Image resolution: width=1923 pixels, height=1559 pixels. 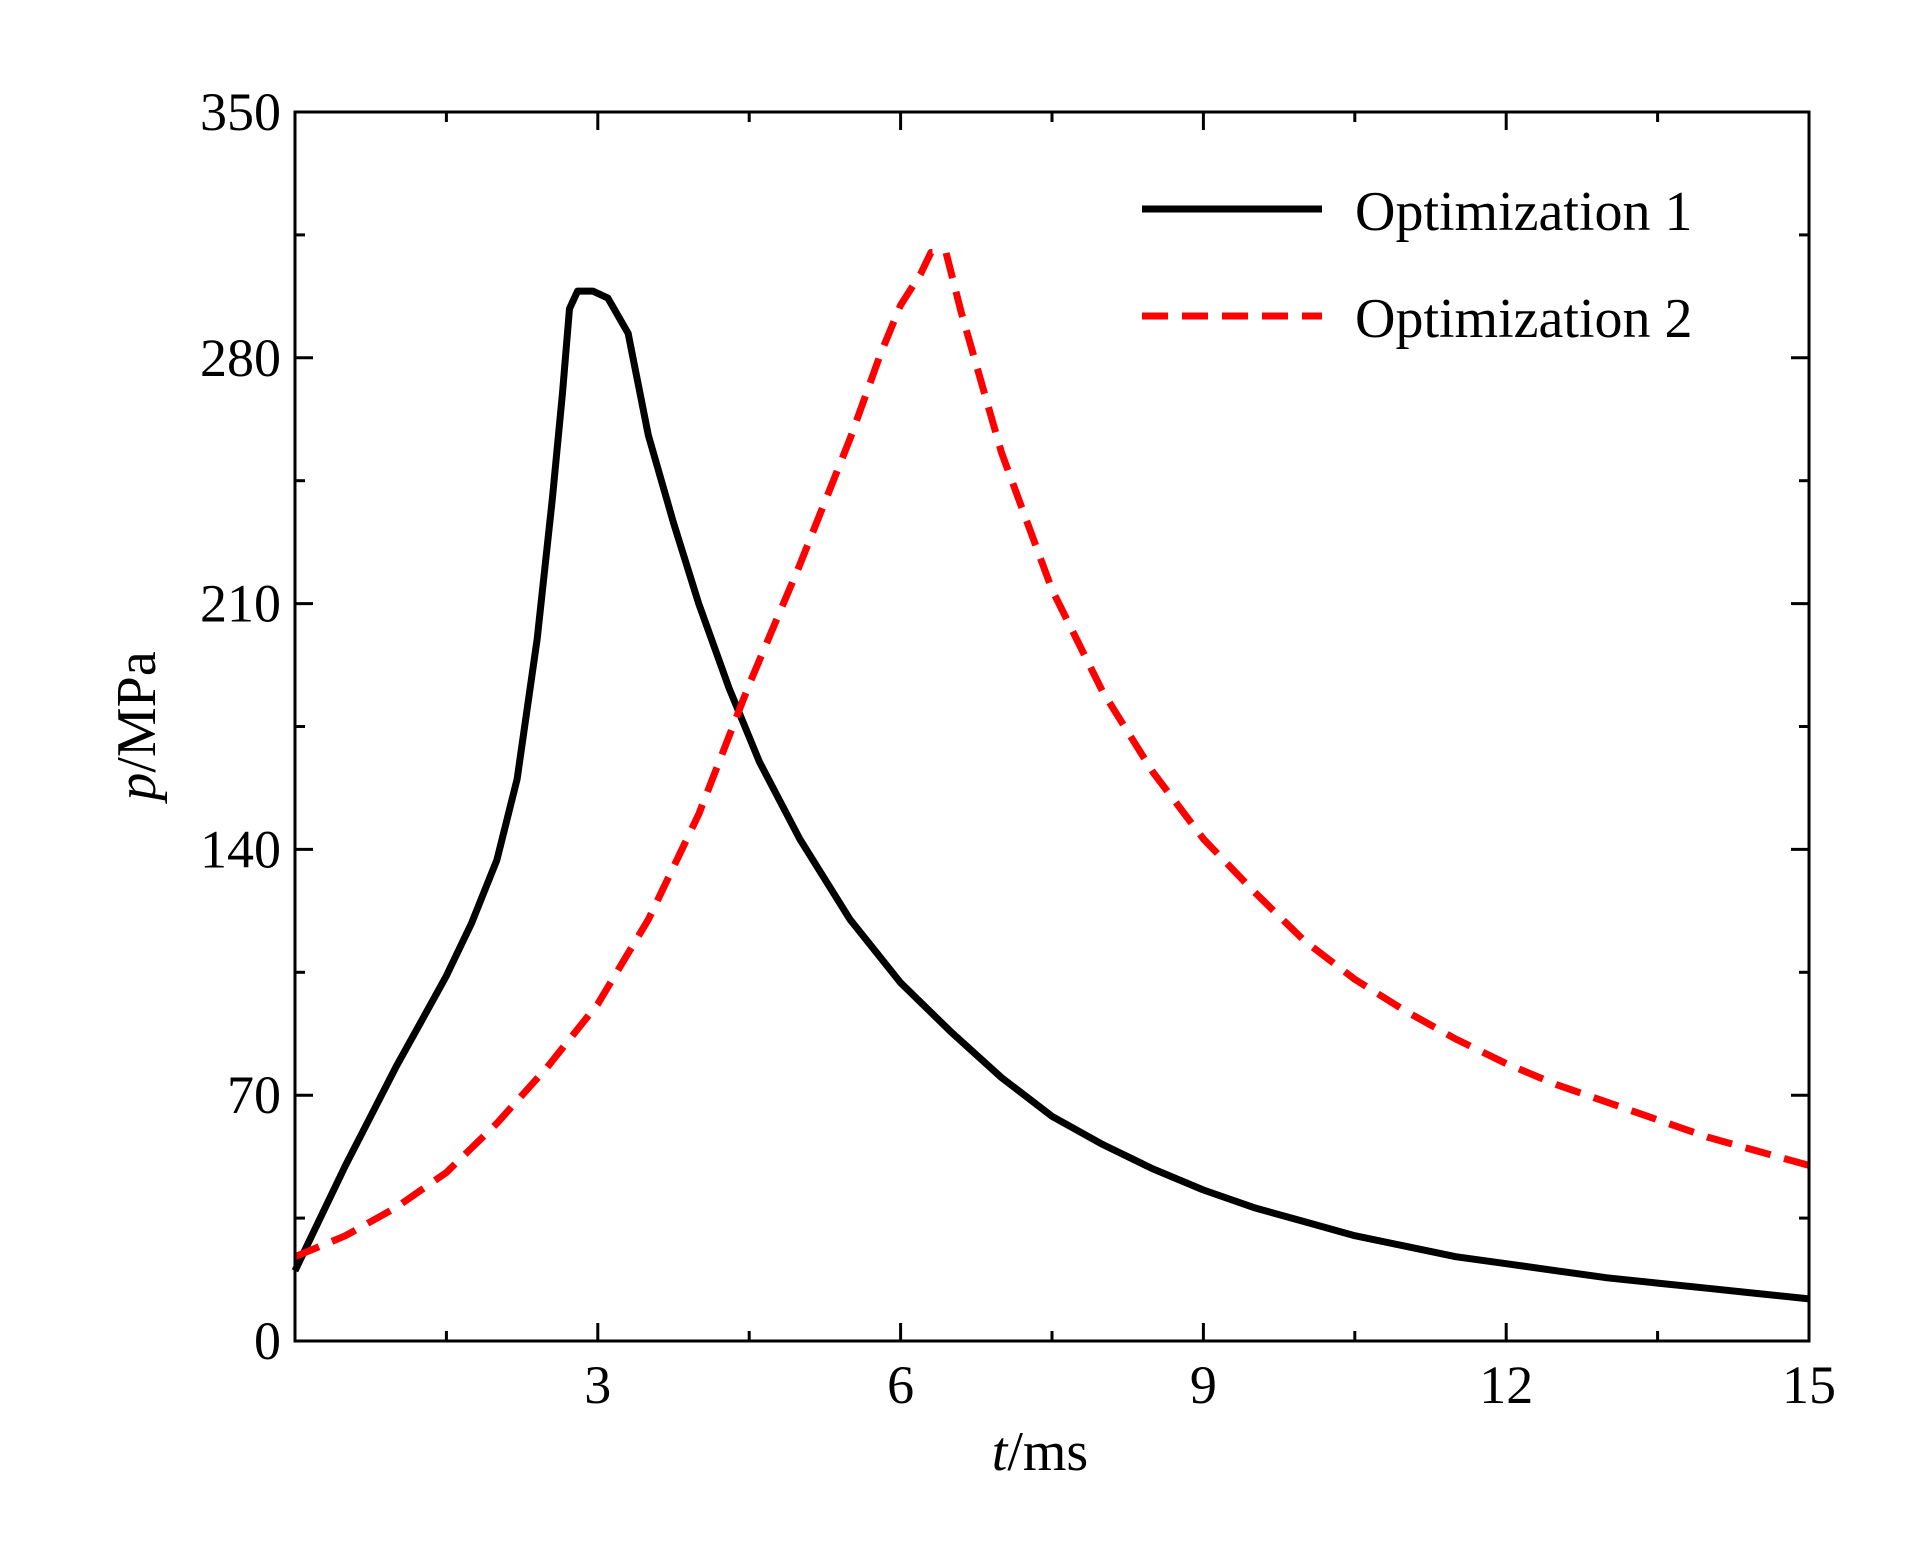 I want to click on x-tick-labels: 3 6 9 12 15, so click(x=1210, y=1385).